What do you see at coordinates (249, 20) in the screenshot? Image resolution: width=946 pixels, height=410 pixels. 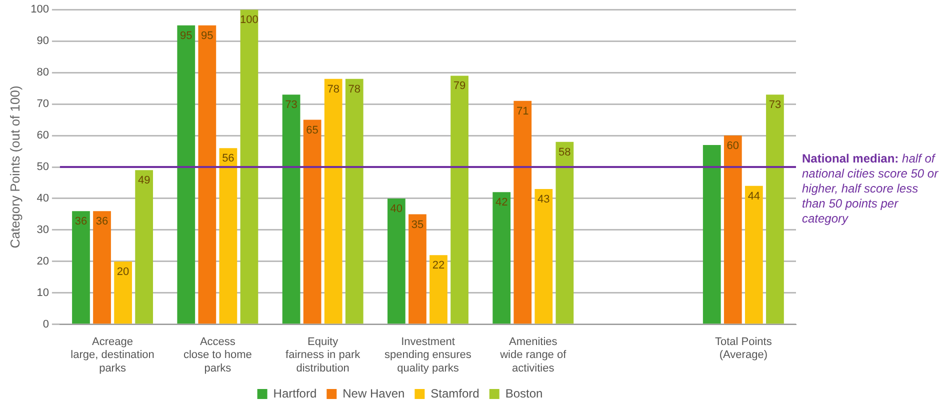 I see `data-label: 100` at bounding box center [249, 20].